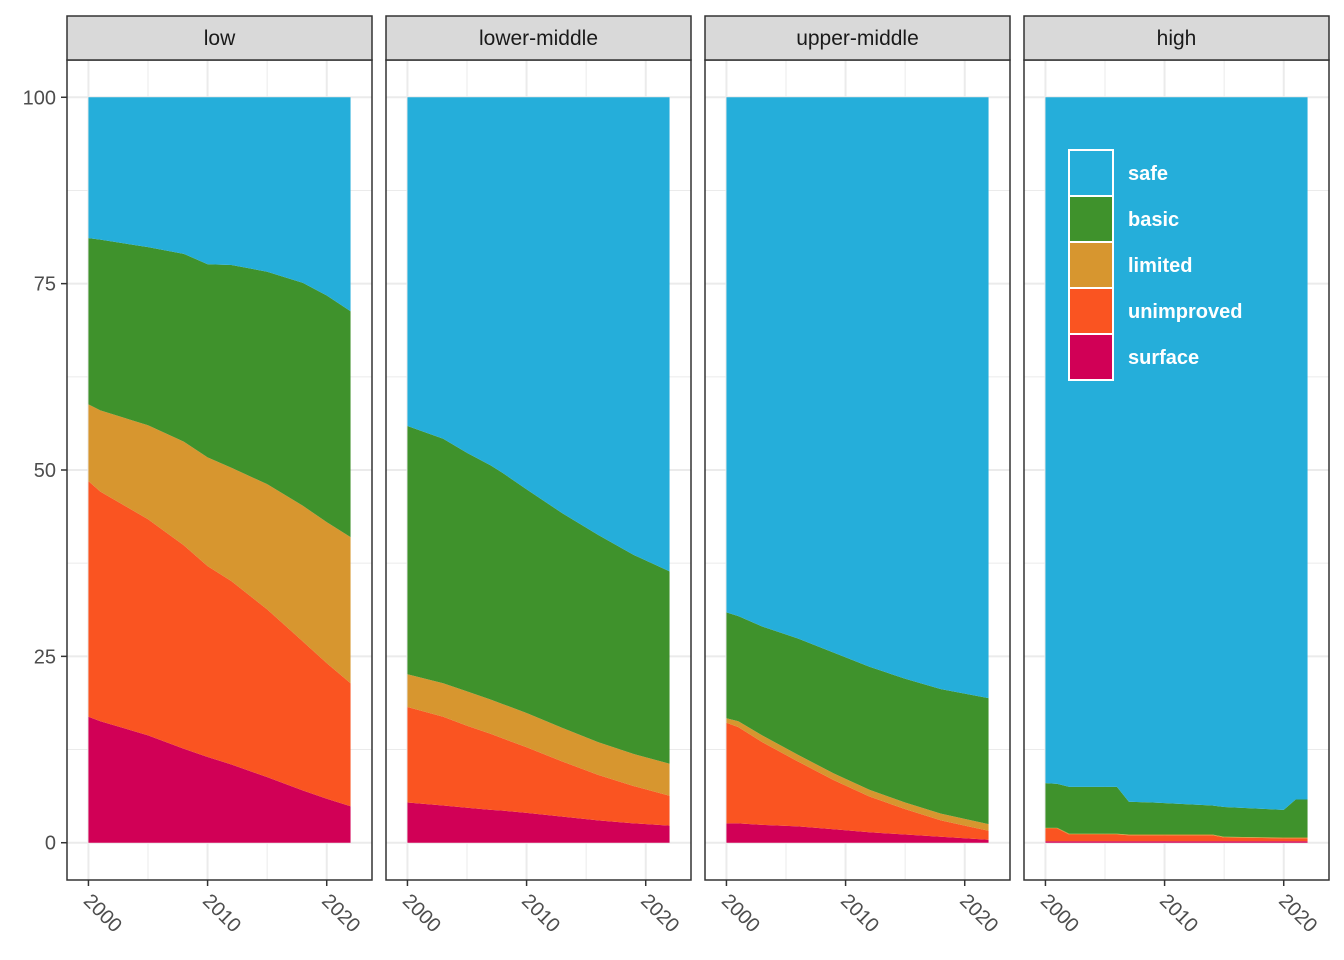  I want to click on strip-label: upper-middle, so click(857, 38).